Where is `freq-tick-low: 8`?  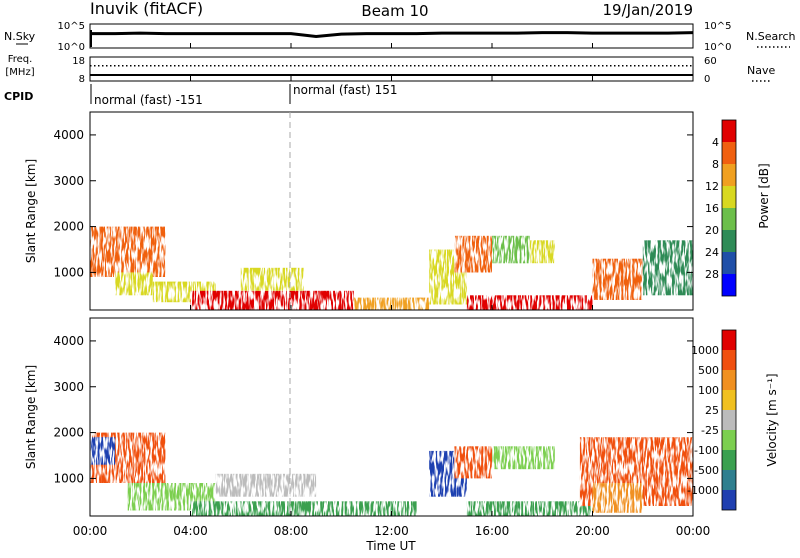
freq-tick-low: 8 is located at coordinates (82, 79).